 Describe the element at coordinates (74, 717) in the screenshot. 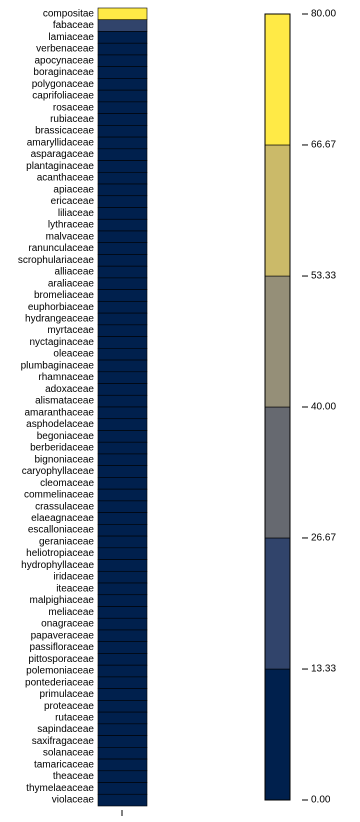

I see `row-label-rutaceae: rutaceae` at that location.